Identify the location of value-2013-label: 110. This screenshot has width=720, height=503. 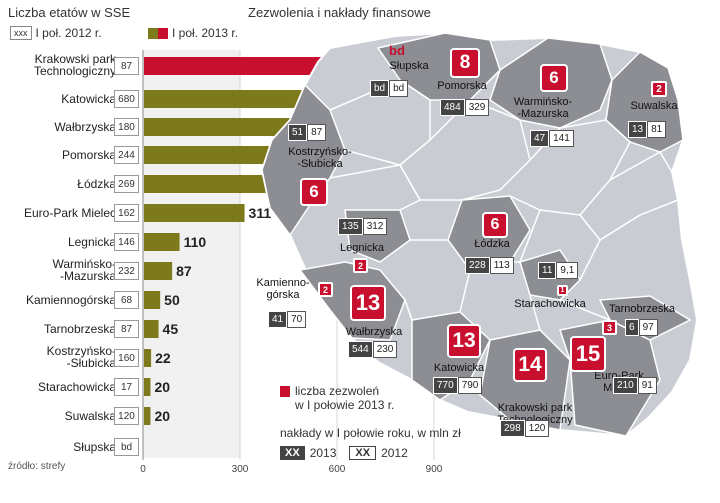
(195, 242).